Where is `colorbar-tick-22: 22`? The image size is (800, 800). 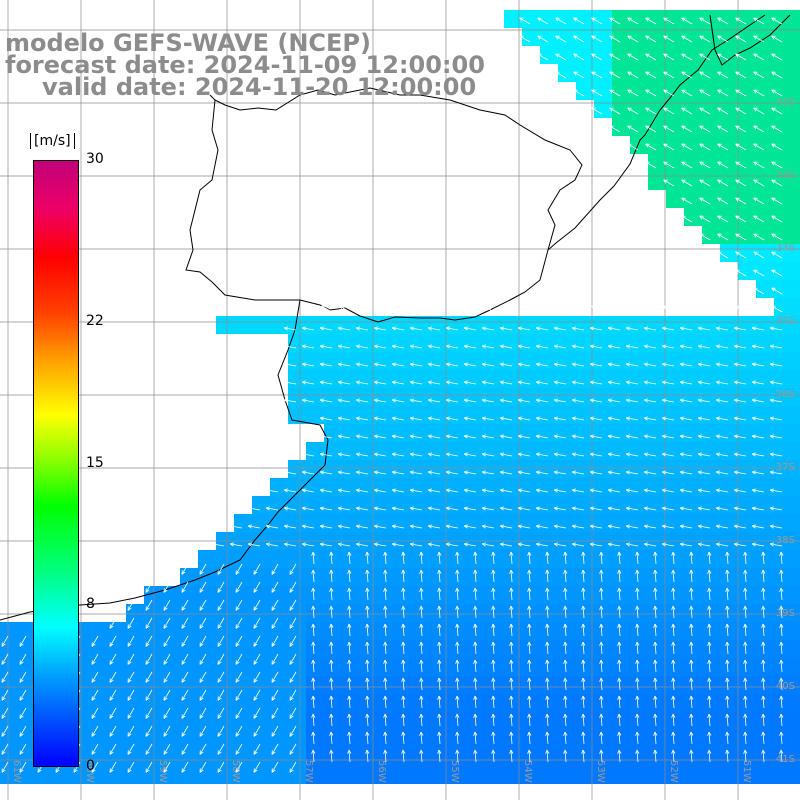
colorbar-tick-22: 22 is located at coordinates (95, 320).